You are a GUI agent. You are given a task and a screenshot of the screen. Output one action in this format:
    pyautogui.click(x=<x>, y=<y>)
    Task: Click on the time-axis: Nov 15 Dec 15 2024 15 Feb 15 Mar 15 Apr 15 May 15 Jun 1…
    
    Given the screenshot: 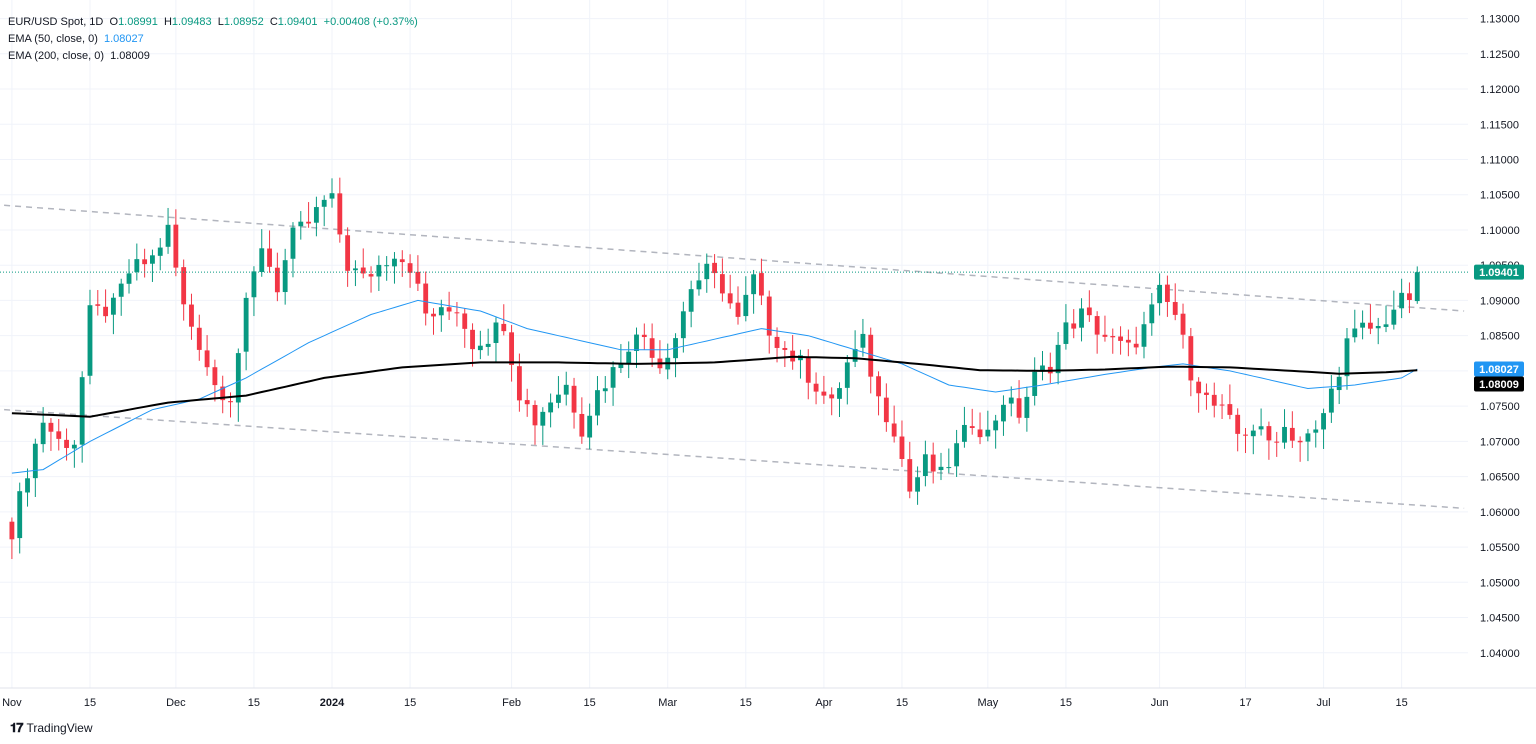 What is the action you would take?
    pyautogui.click(x=705, y=703)
    